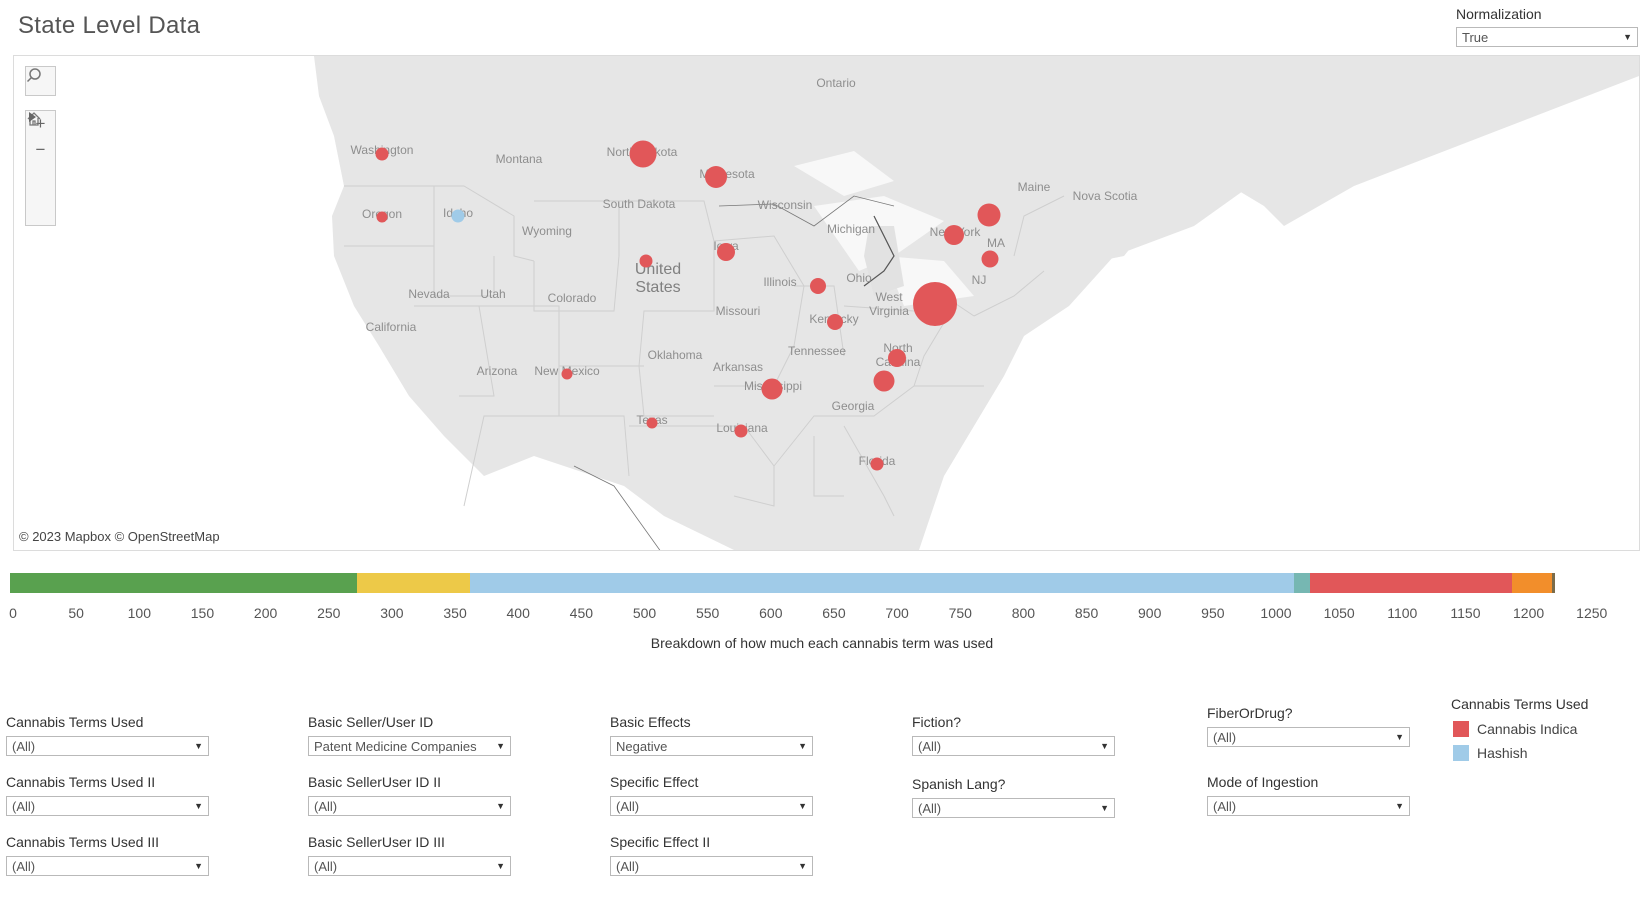 The height and width of the screenshot is (900, 1644). What do you see at coordinates (409, 806) in the screenshot?
I see `filter-dropdown-basic-seller-user-id-ii: (All) ▼` at bounding box center [409, 806].